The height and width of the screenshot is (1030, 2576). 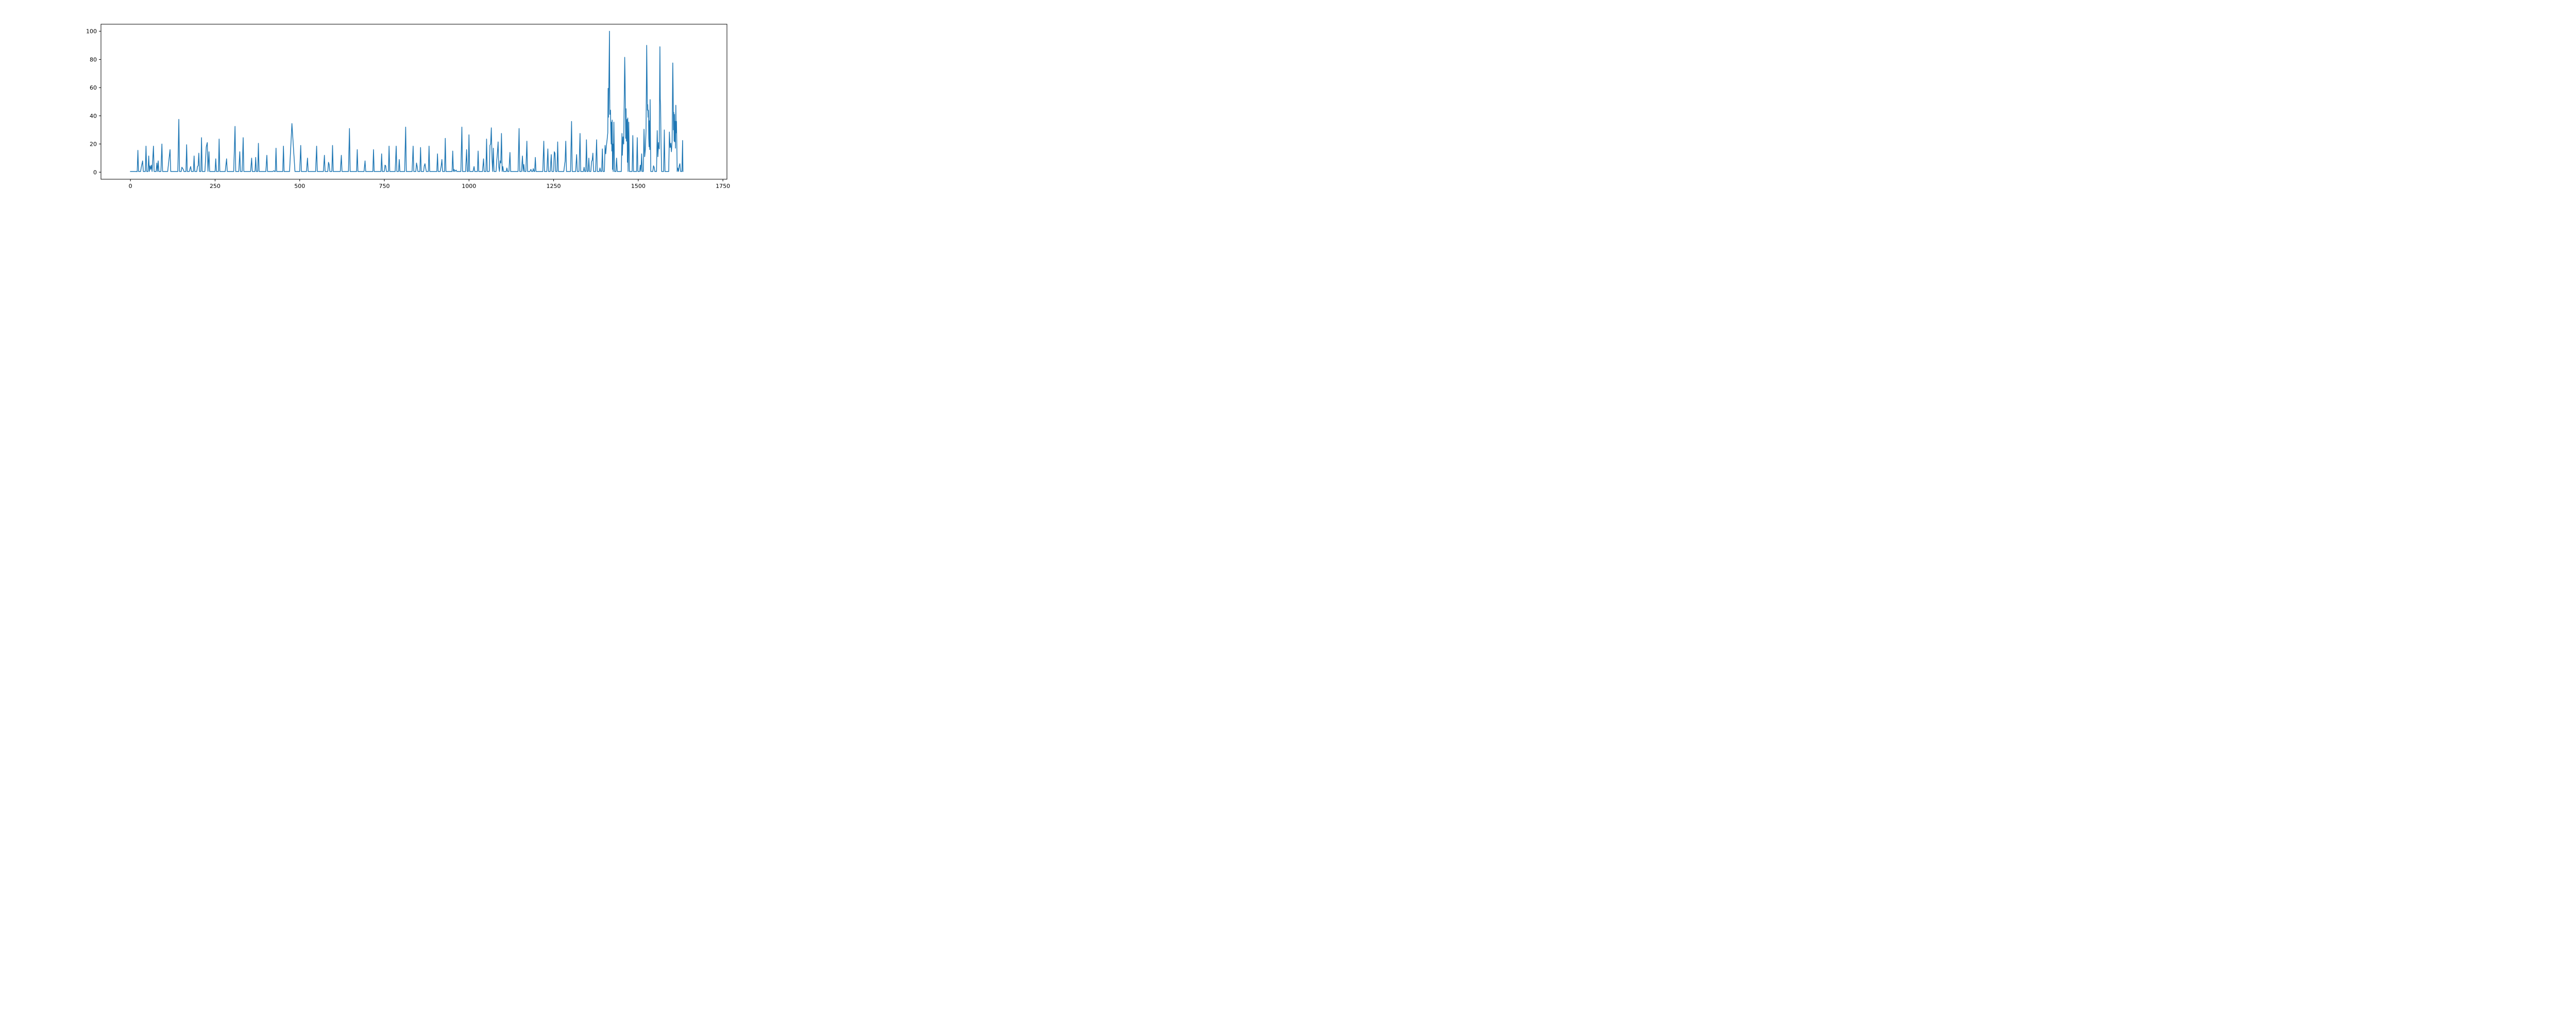 What do you see at coordinates (130, 187) in the screenshot?
I see `x-tick-label: 0` at bounding box center [130, 187].